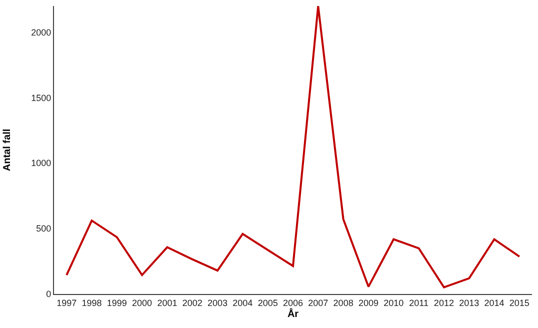 The width and height of the screenshot is (538, 328). What do you see at coordinates (343, 303) in the screenshot?
I see `x-tick-label: 2008` at bounding box center [343, 303].